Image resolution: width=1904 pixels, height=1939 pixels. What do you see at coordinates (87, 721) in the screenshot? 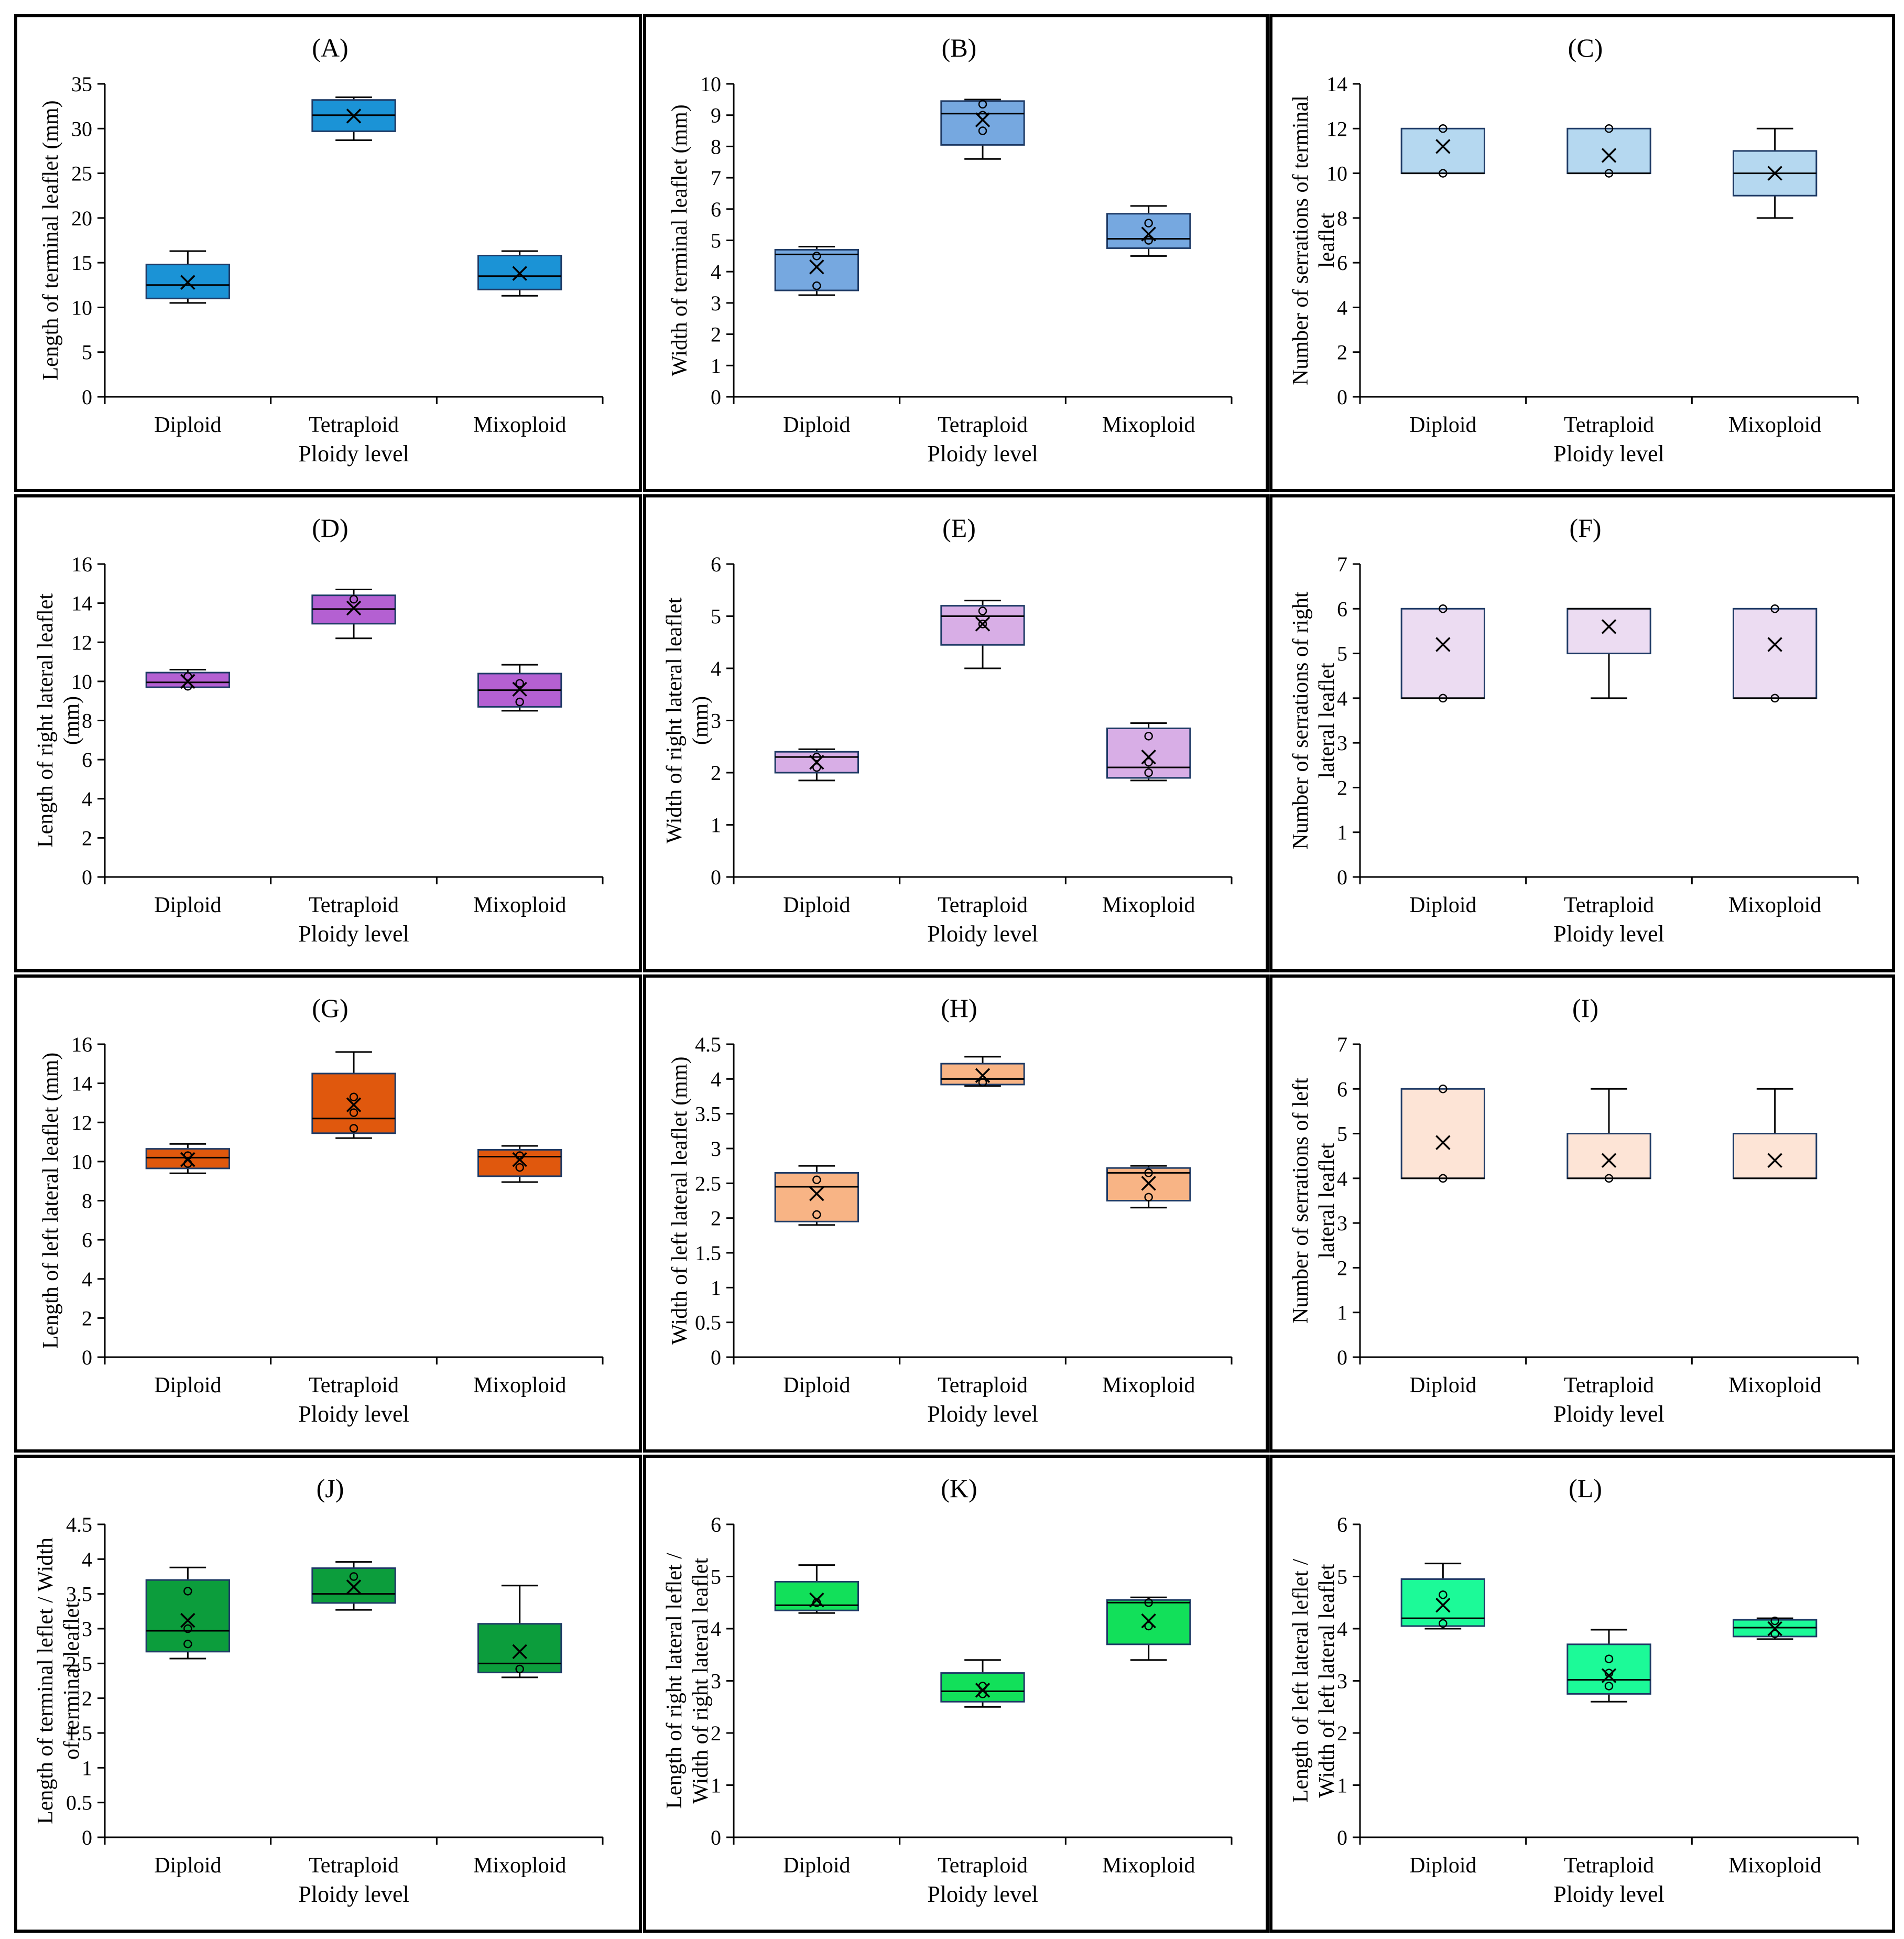
I see `y-tick-label: 8` at bounding box center [87, 721].